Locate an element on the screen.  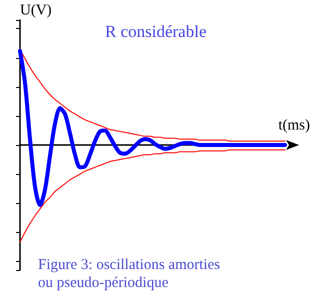
x-axis-title: t(ms) is located at coordinates (294, 126).